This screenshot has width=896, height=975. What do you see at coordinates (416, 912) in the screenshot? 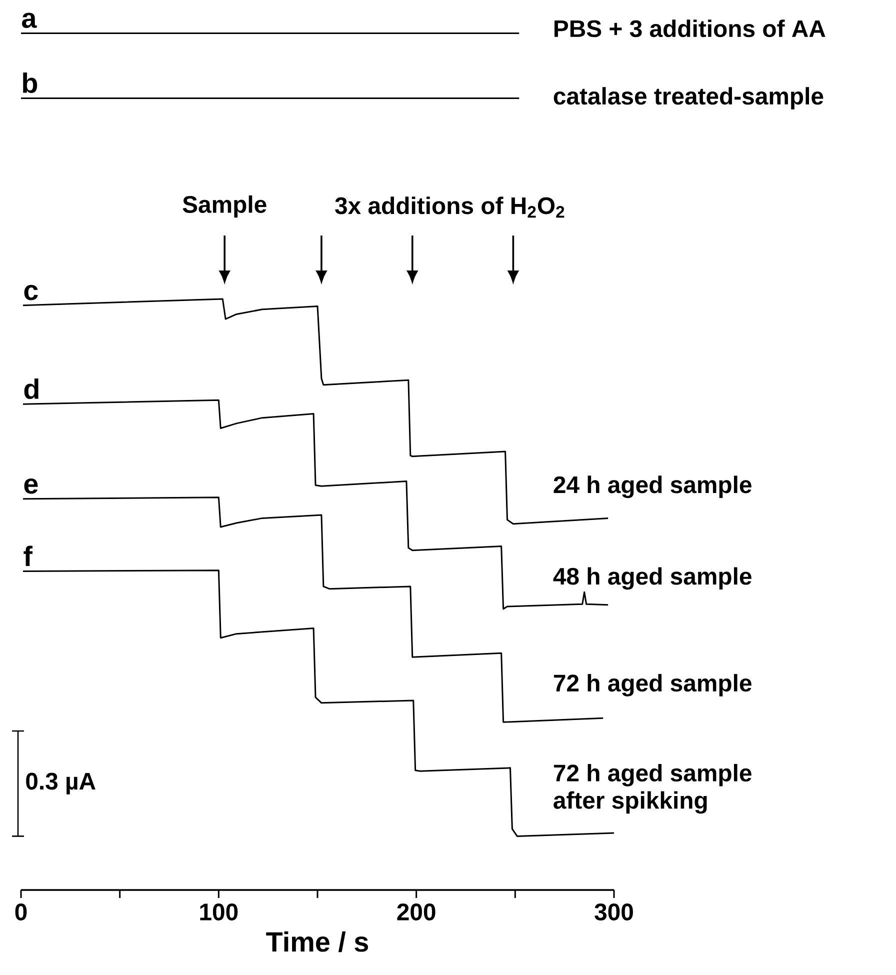
I see `x-tick-label: 200` at bounding box center [416, 912].